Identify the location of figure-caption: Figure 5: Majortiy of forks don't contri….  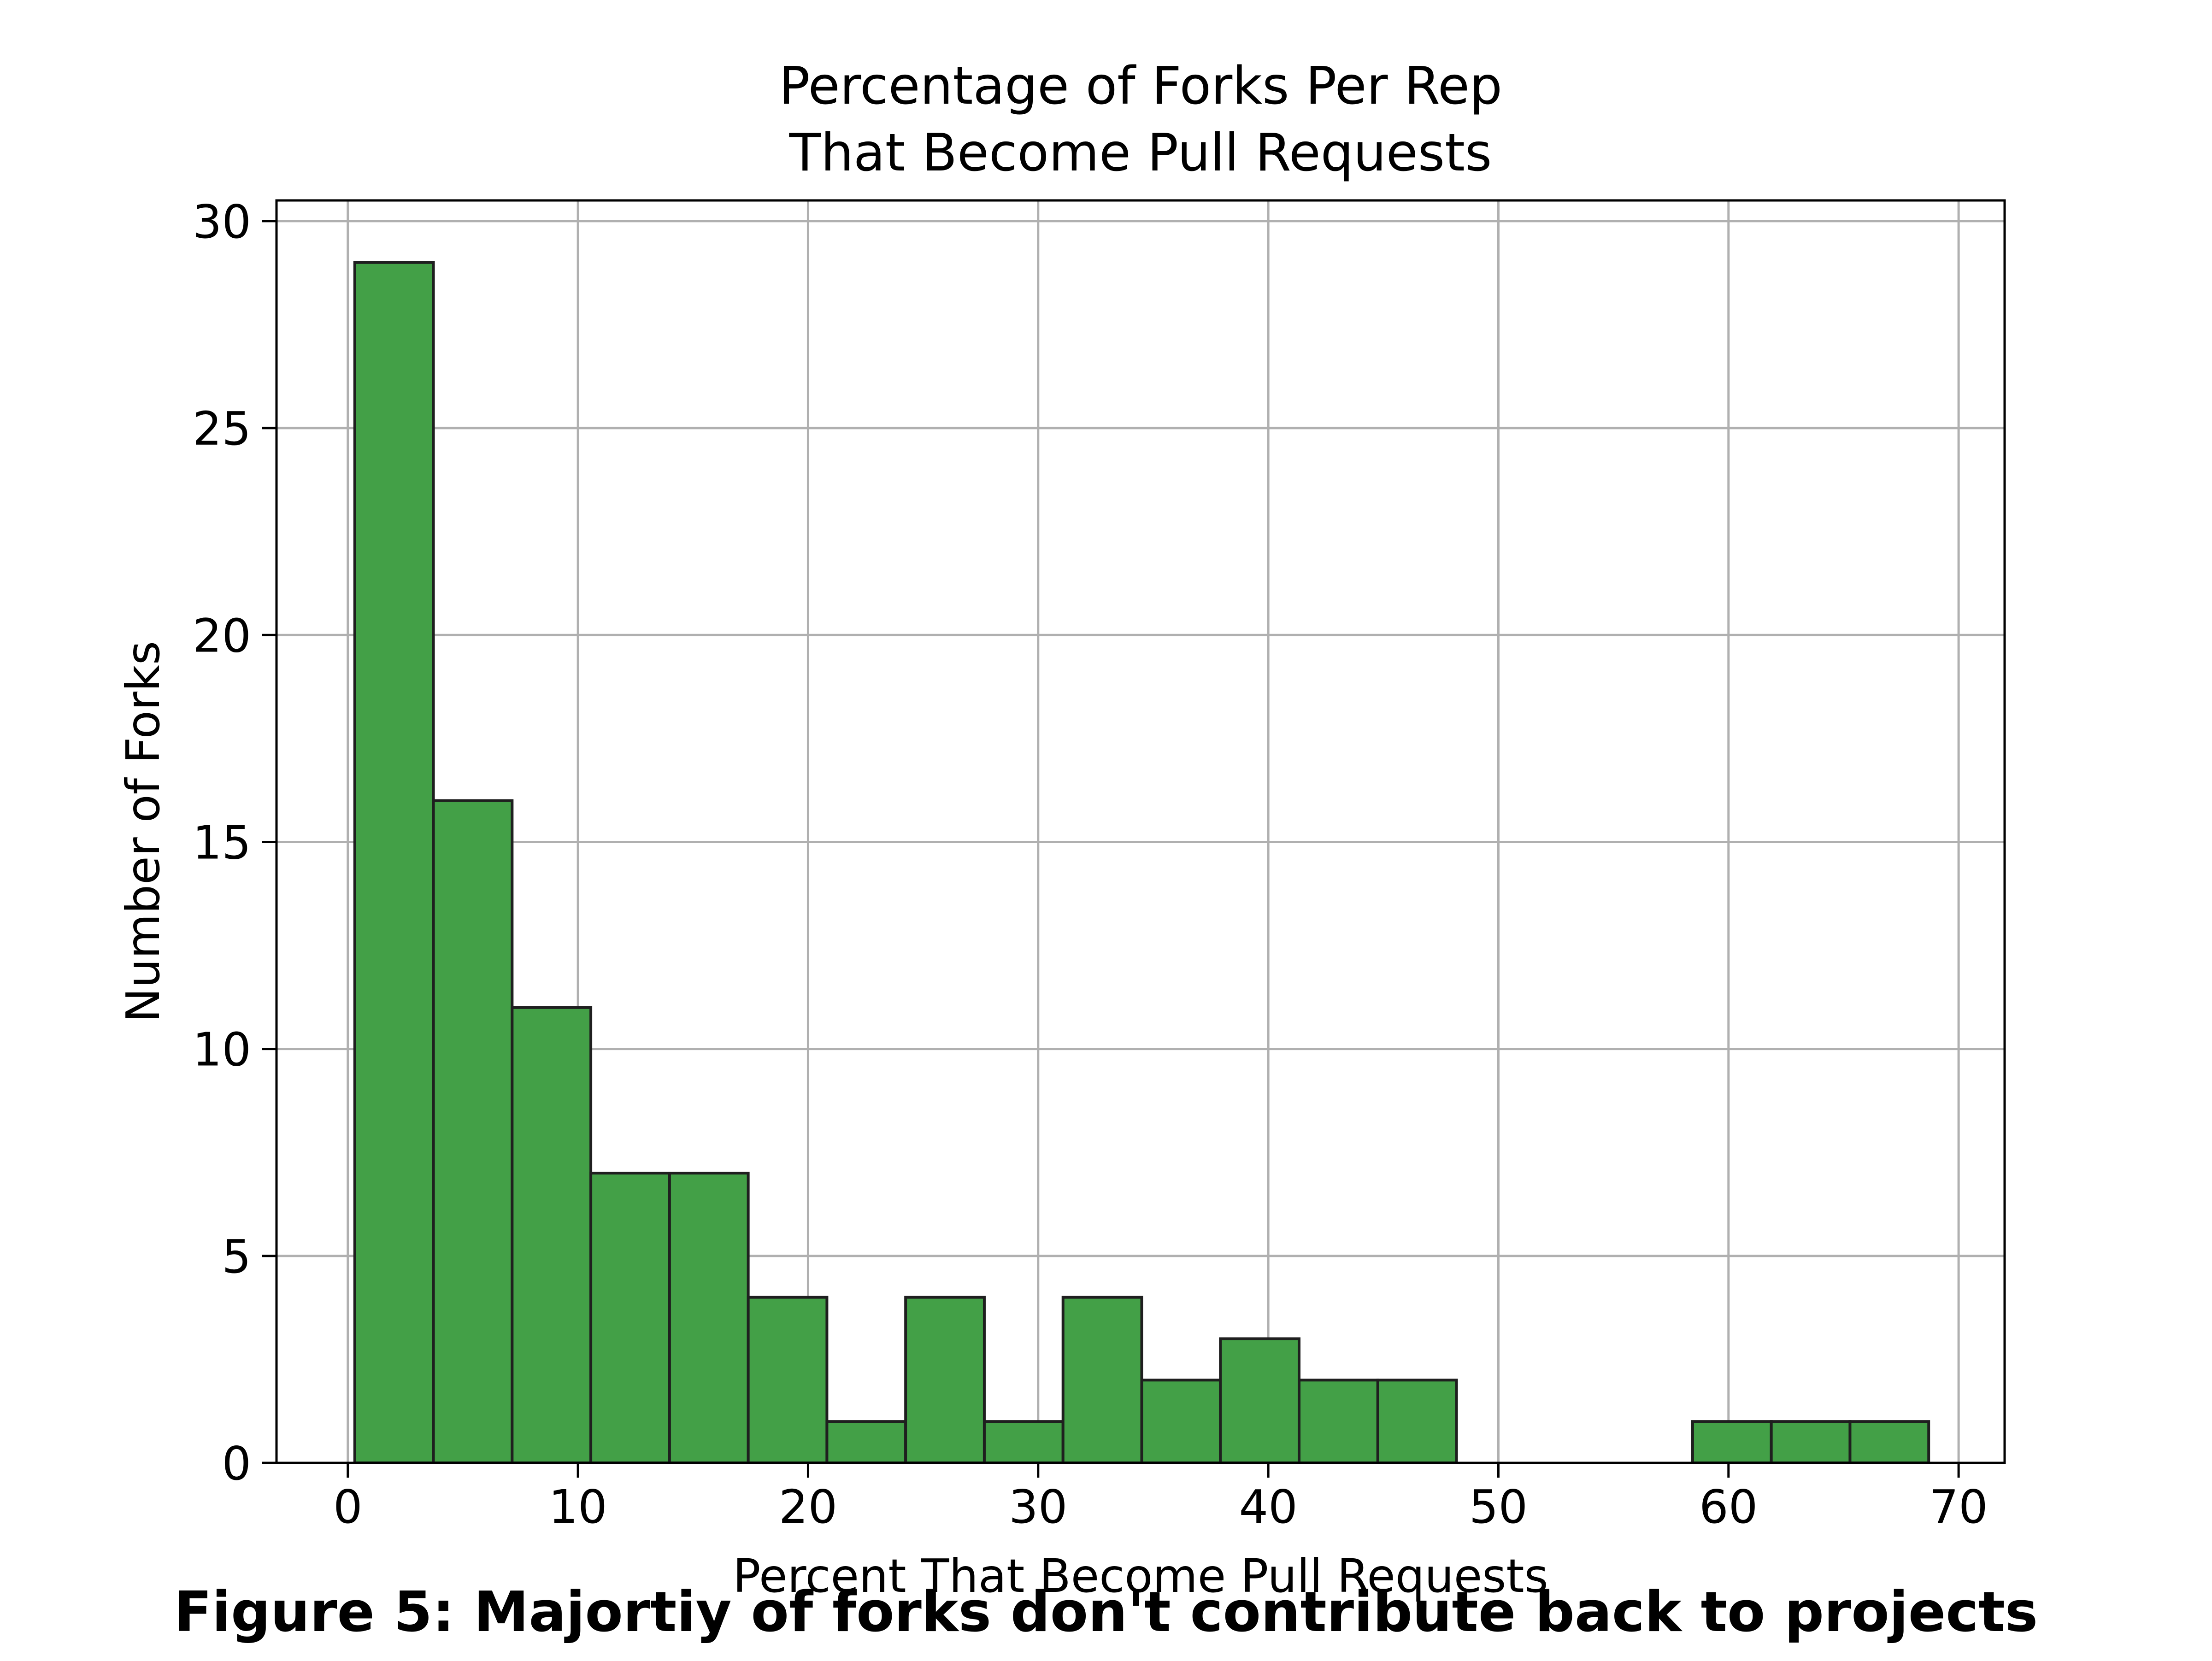
(1106, 1612).